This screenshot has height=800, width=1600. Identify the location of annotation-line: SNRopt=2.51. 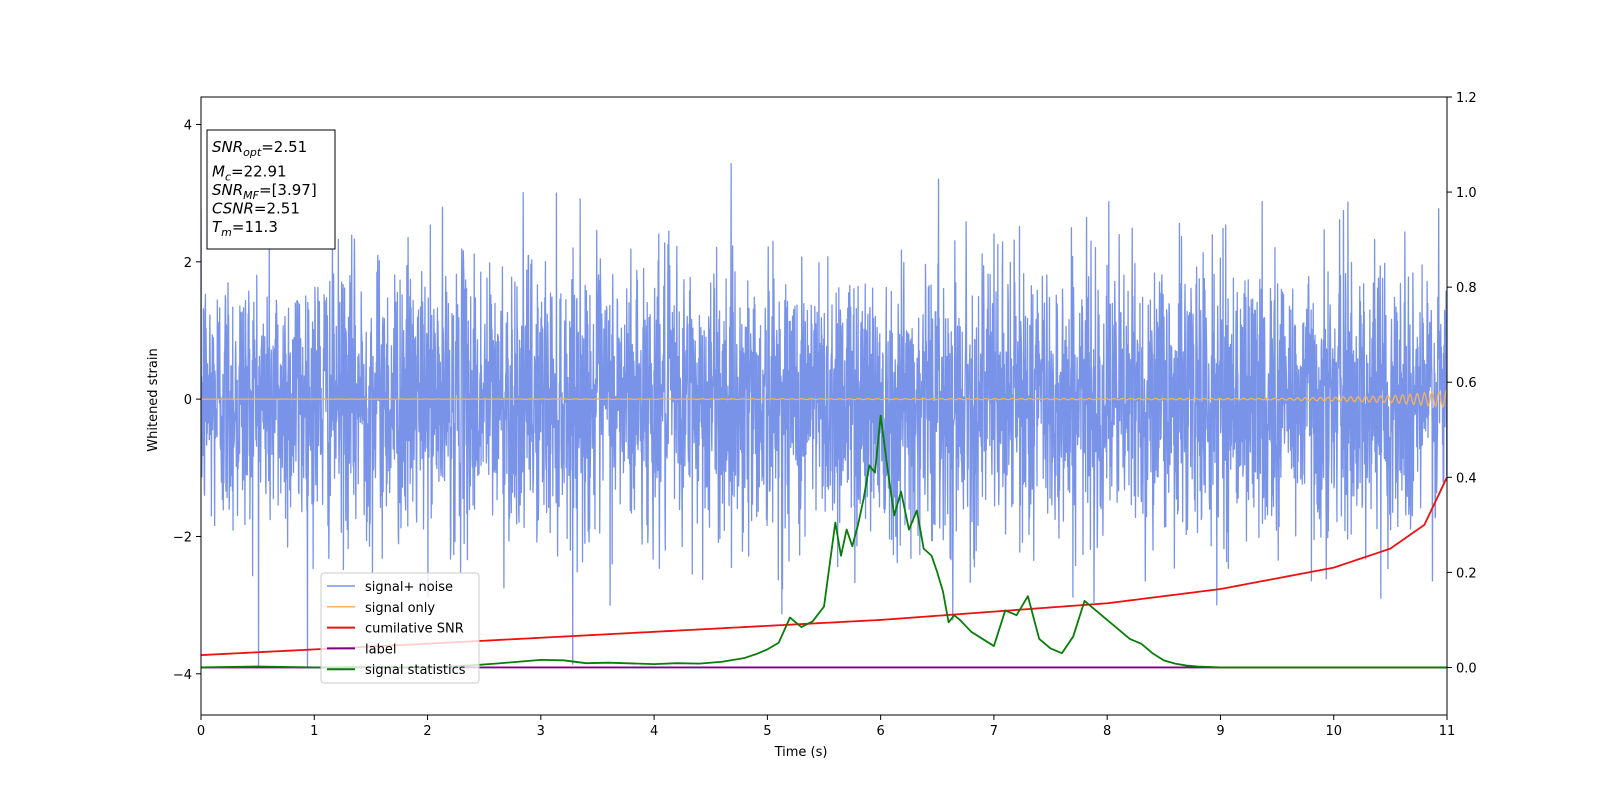
(259, 148).